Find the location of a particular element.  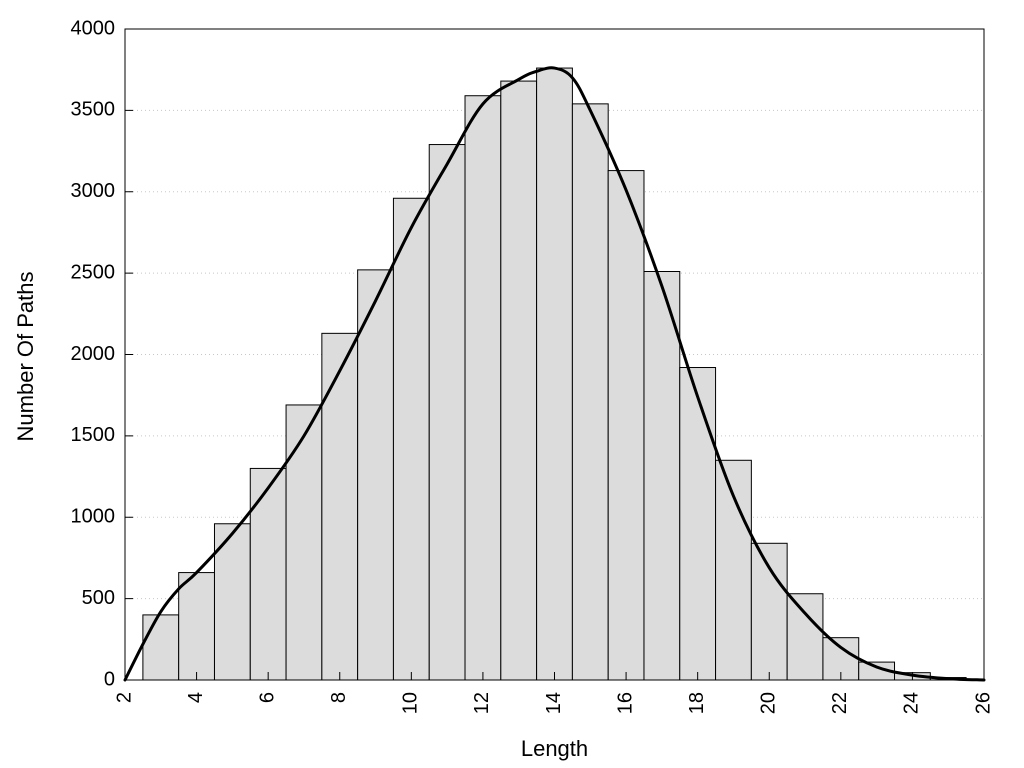

x-tick-label: 8 is located at coordinates (339, 697).